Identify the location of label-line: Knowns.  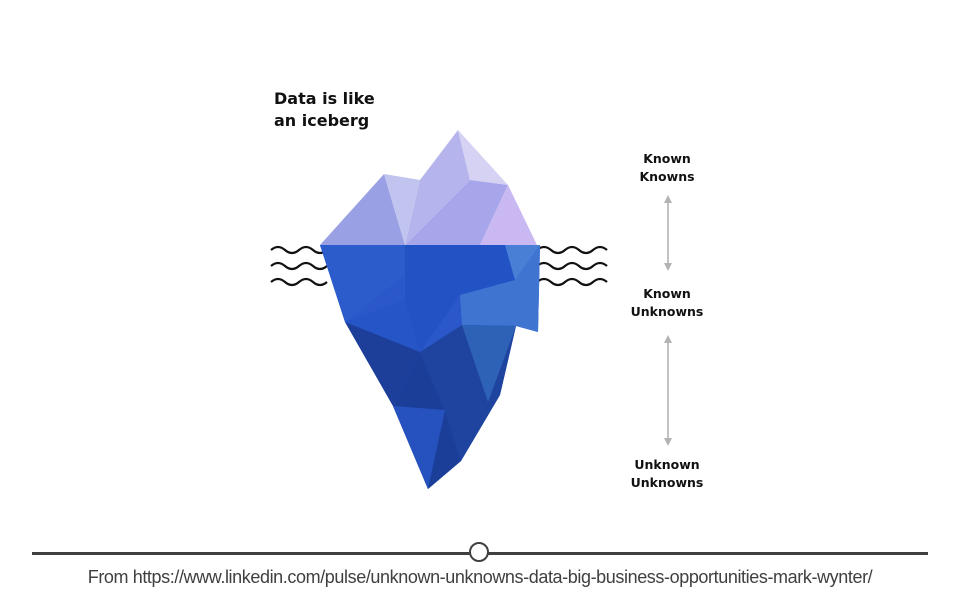
(667, 176).